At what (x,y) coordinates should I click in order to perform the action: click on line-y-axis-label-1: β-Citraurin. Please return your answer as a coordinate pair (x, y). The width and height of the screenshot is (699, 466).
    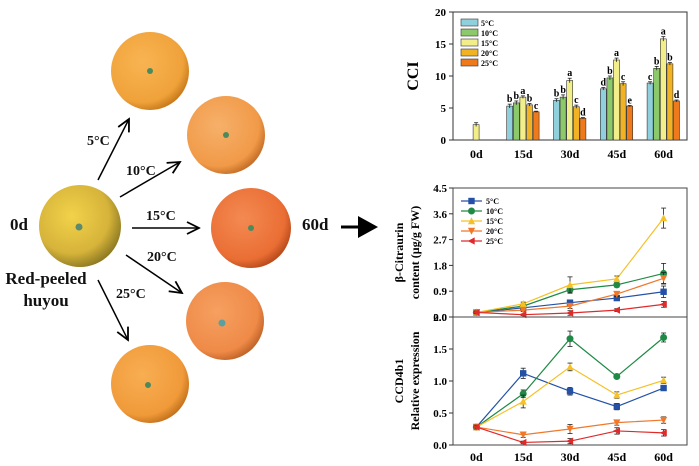
    Looking at the image, I should click on (399, 252).